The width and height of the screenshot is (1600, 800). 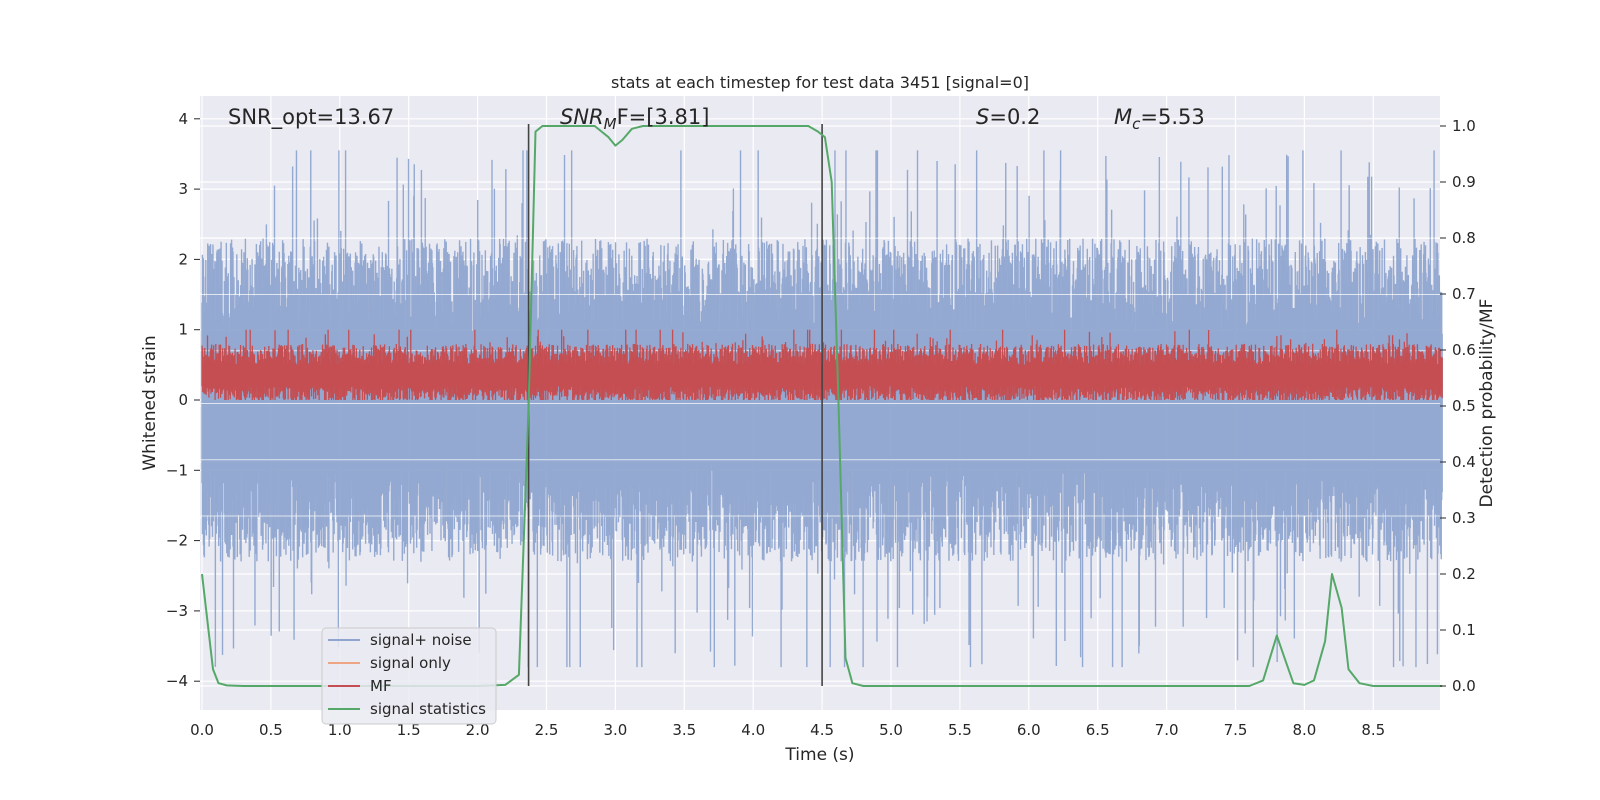 I want to click on y-axis-label: Whitened strain, so click(x=150, y=402).